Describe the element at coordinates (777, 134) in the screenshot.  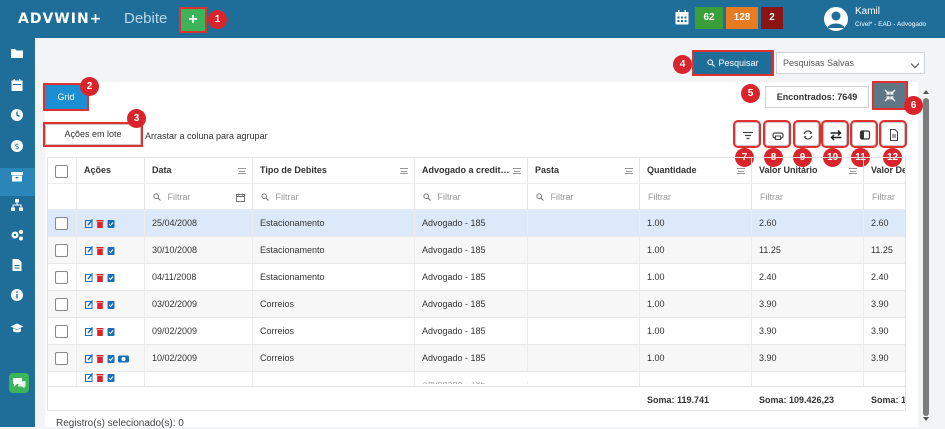
I see `print-button` at that location.